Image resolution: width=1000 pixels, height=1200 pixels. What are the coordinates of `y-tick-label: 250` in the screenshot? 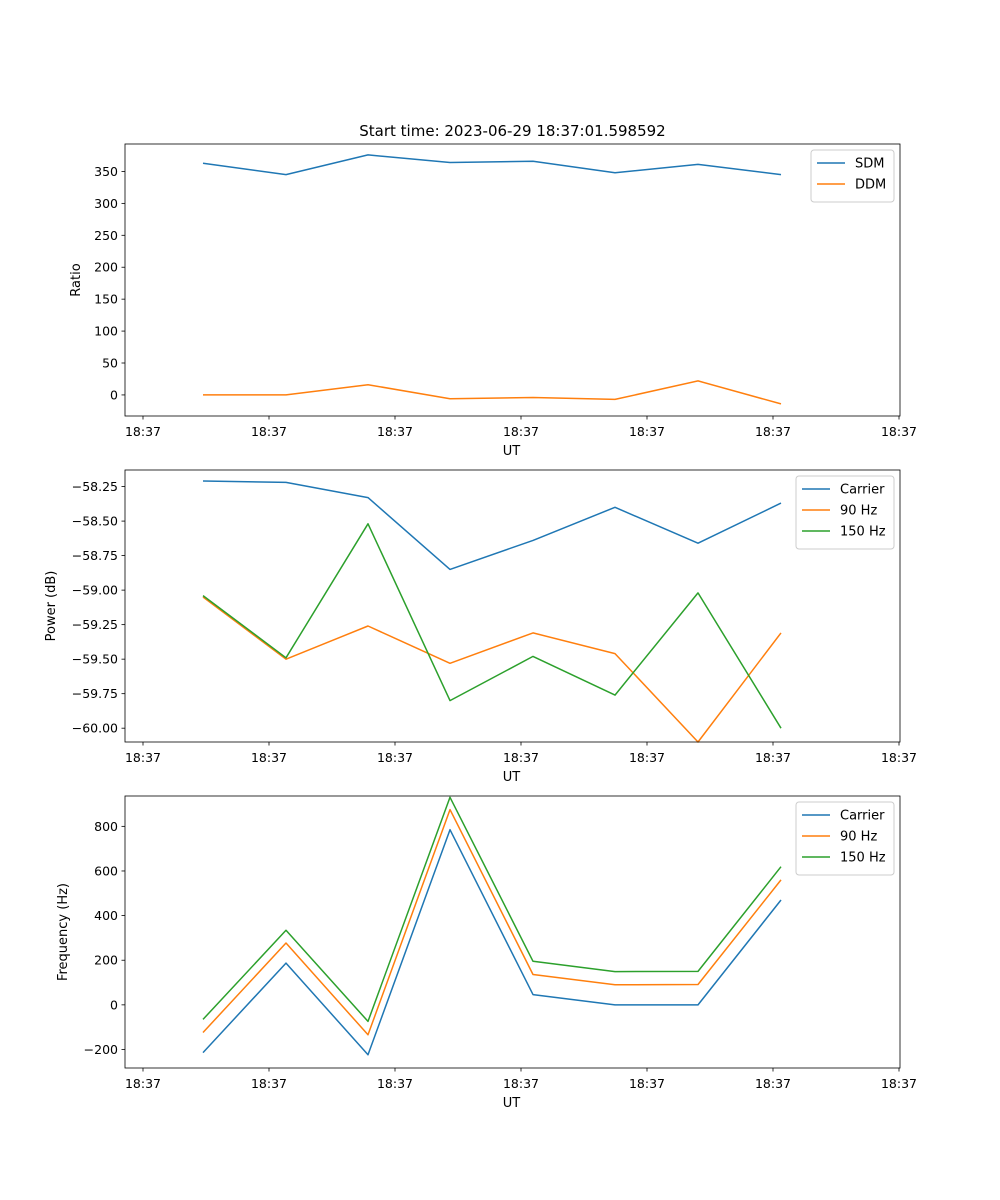 It's located at (106, 235).